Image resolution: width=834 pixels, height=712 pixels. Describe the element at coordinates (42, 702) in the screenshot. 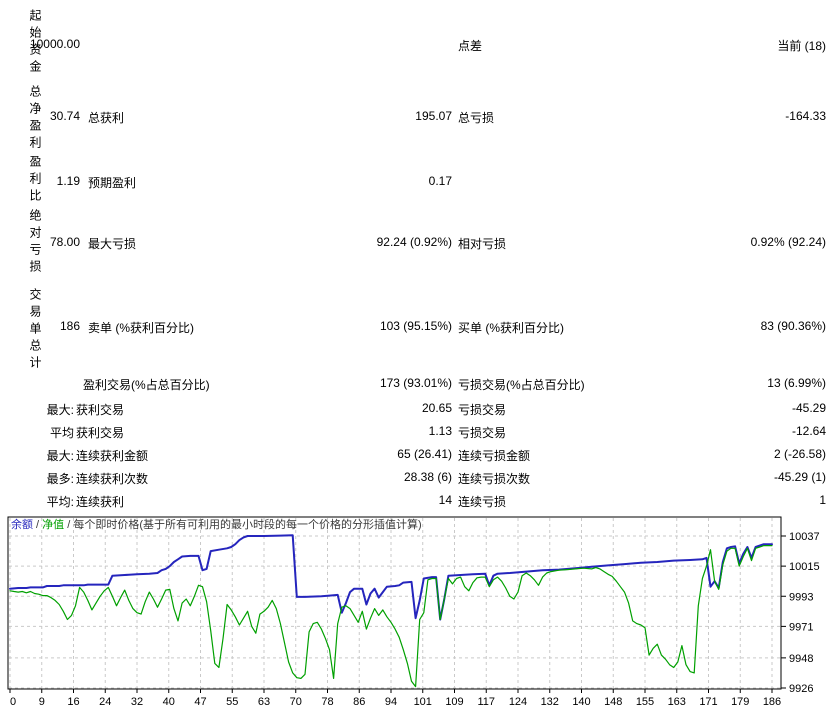

I see `x-tick-label: 9` at that location.